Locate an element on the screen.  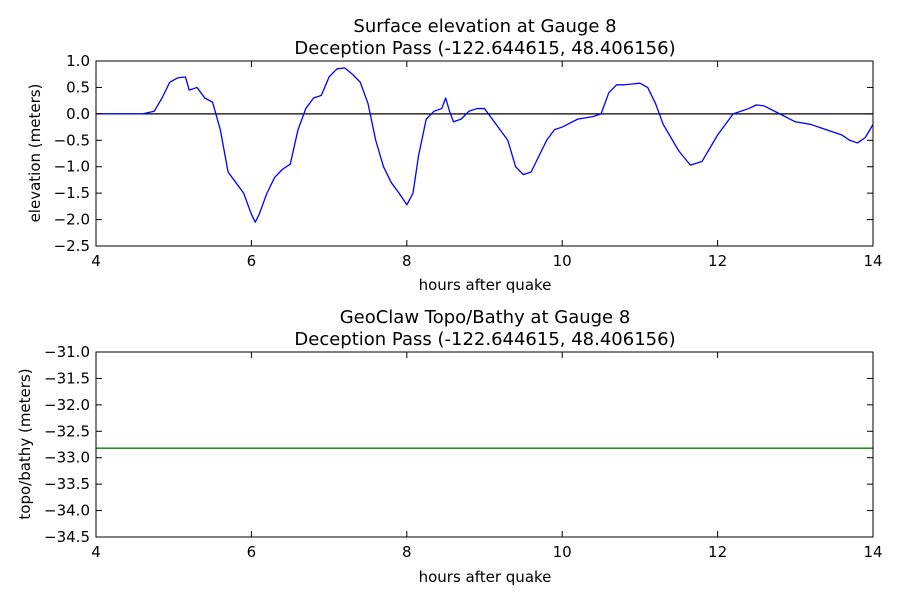
elevation-ytick-label: 0.0 is located at coordinates (78, 114).